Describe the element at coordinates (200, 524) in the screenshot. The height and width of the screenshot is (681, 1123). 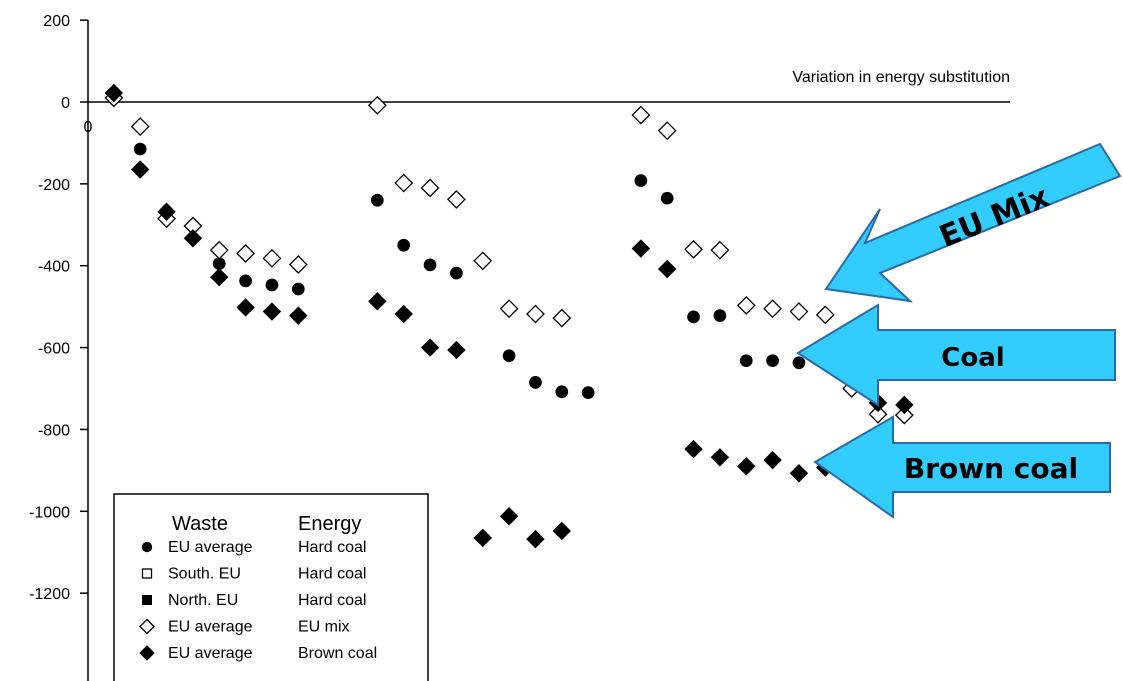
I see `legend-header-waste: Waste` at that location.